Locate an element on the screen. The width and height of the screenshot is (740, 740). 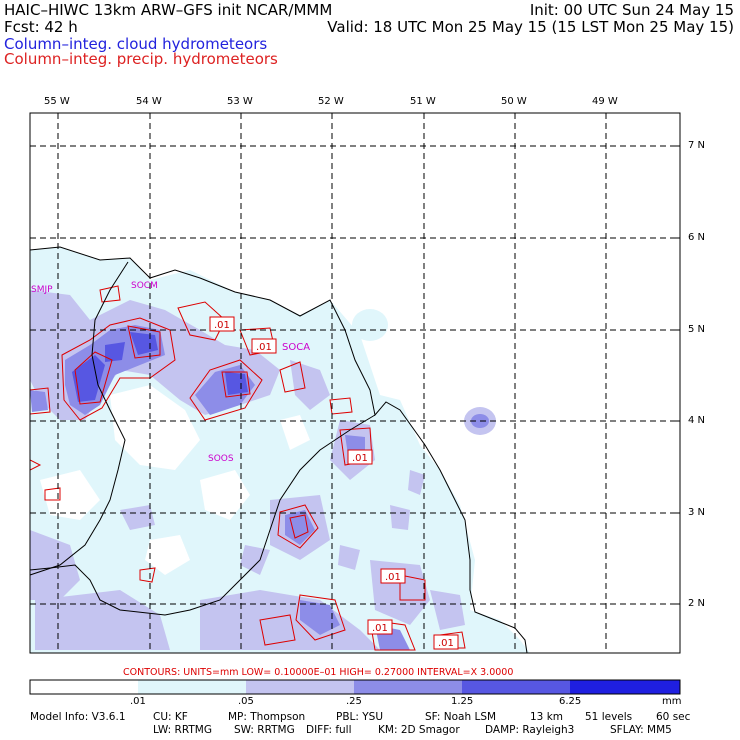
colorbar-tick: 1.25 is located at coordinates (462, 701).